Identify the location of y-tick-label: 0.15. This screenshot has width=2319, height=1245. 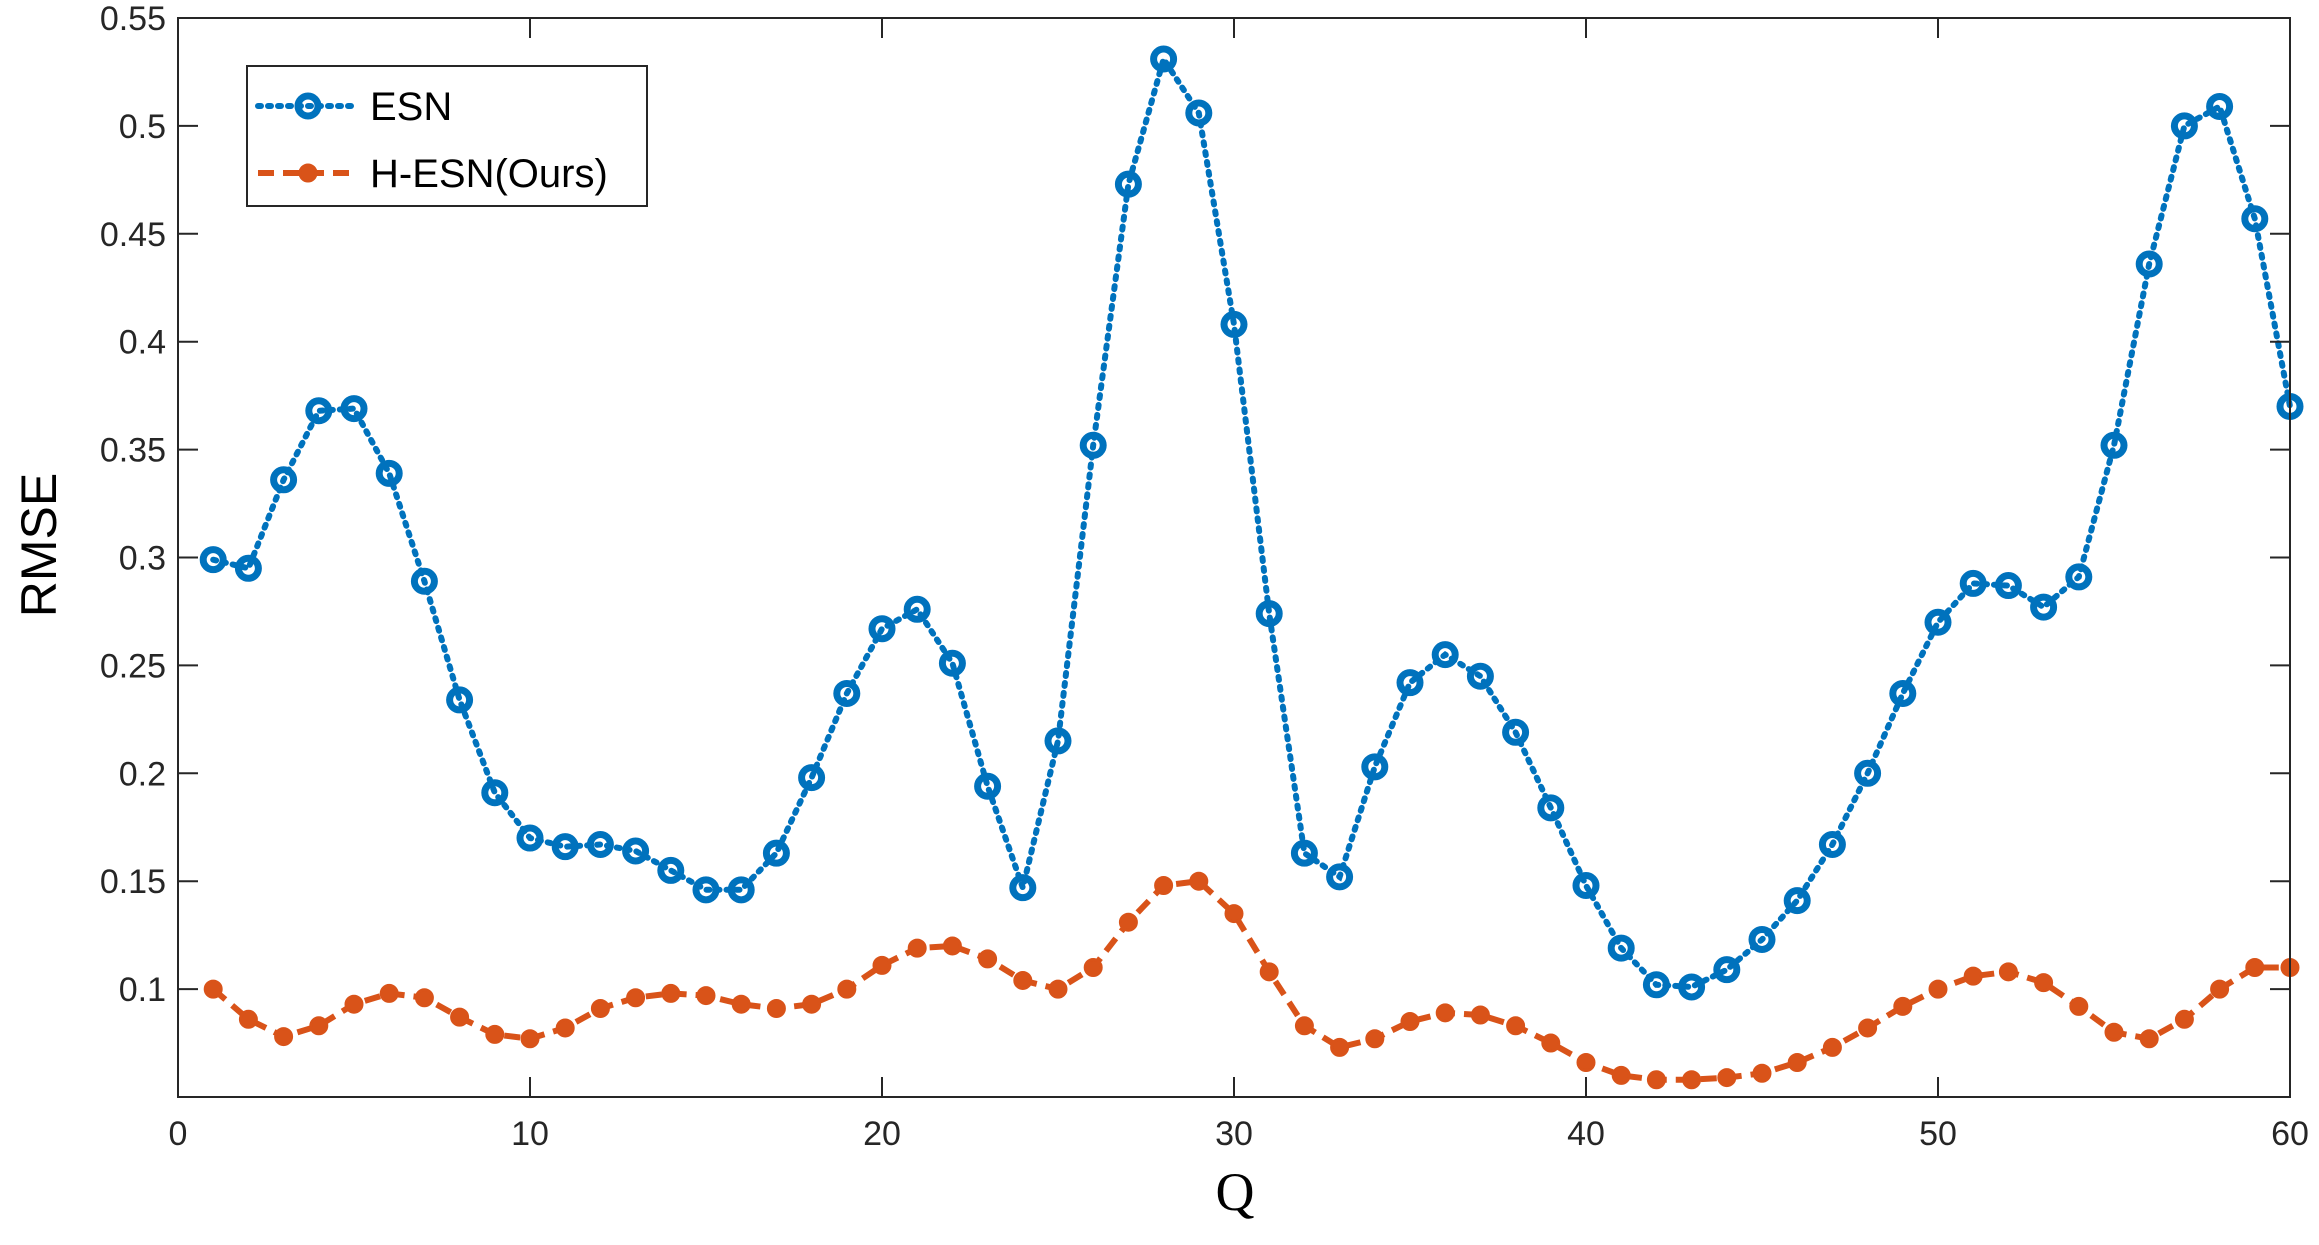
(133, 882).